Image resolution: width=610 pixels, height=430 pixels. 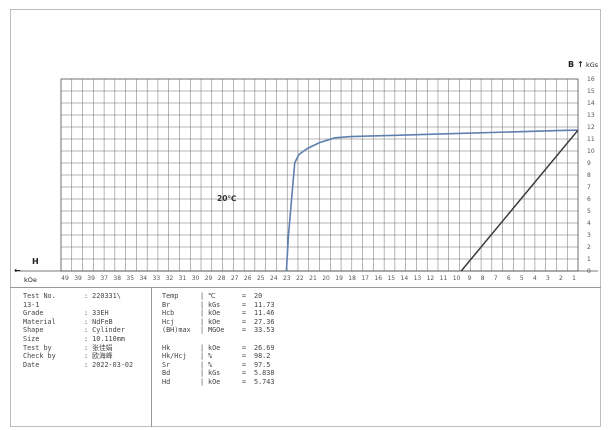 What do you see at coordinates (78, 330) in the screenshot?
I see `sample-row: Shape : Cylinder` at bounding box center [78, 330].